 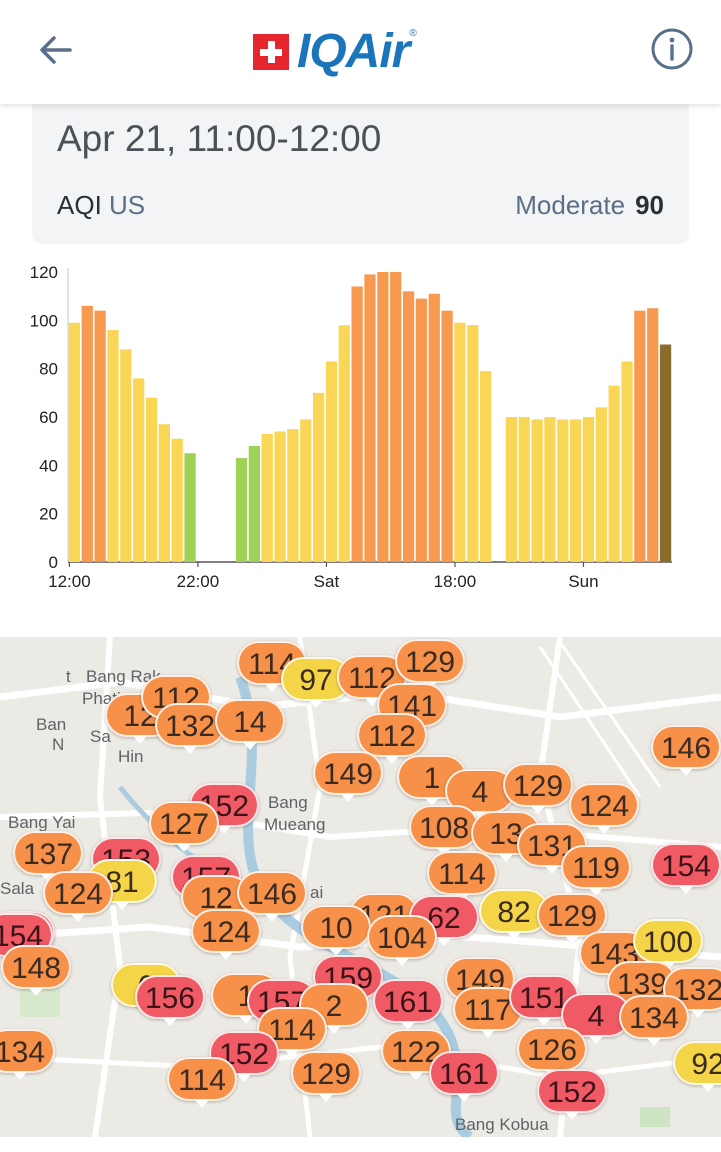 What do you see at coordinates (127, 205) in the screenshot?
I see `aqi-unit: US` at bounding box center [127, 205].